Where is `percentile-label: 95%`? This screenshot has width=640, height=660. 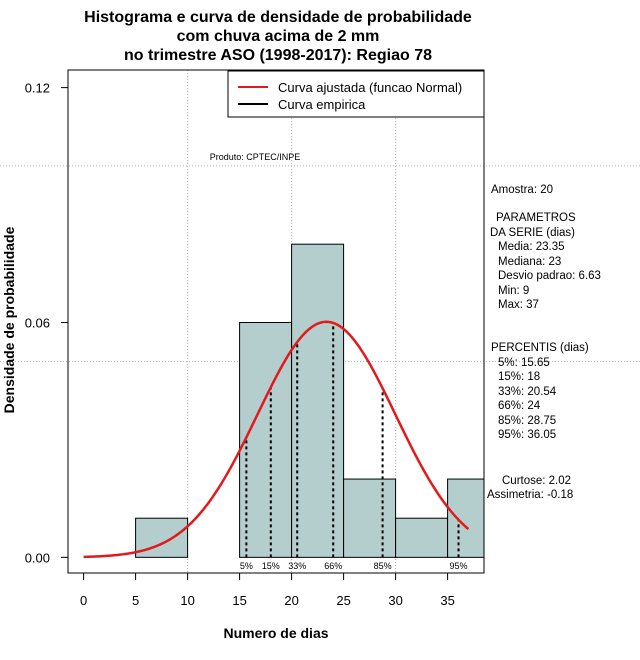
percentile-label: 95% is located at coordinates (459, 566).